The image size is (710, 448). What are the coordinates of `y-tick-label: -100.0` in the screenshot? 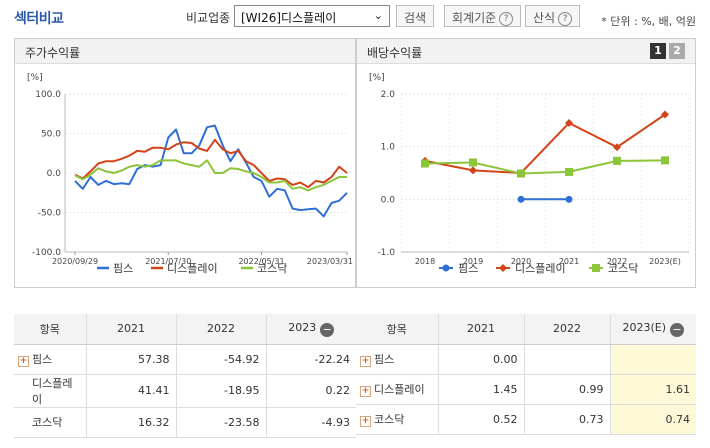 It's located at (46, 253).